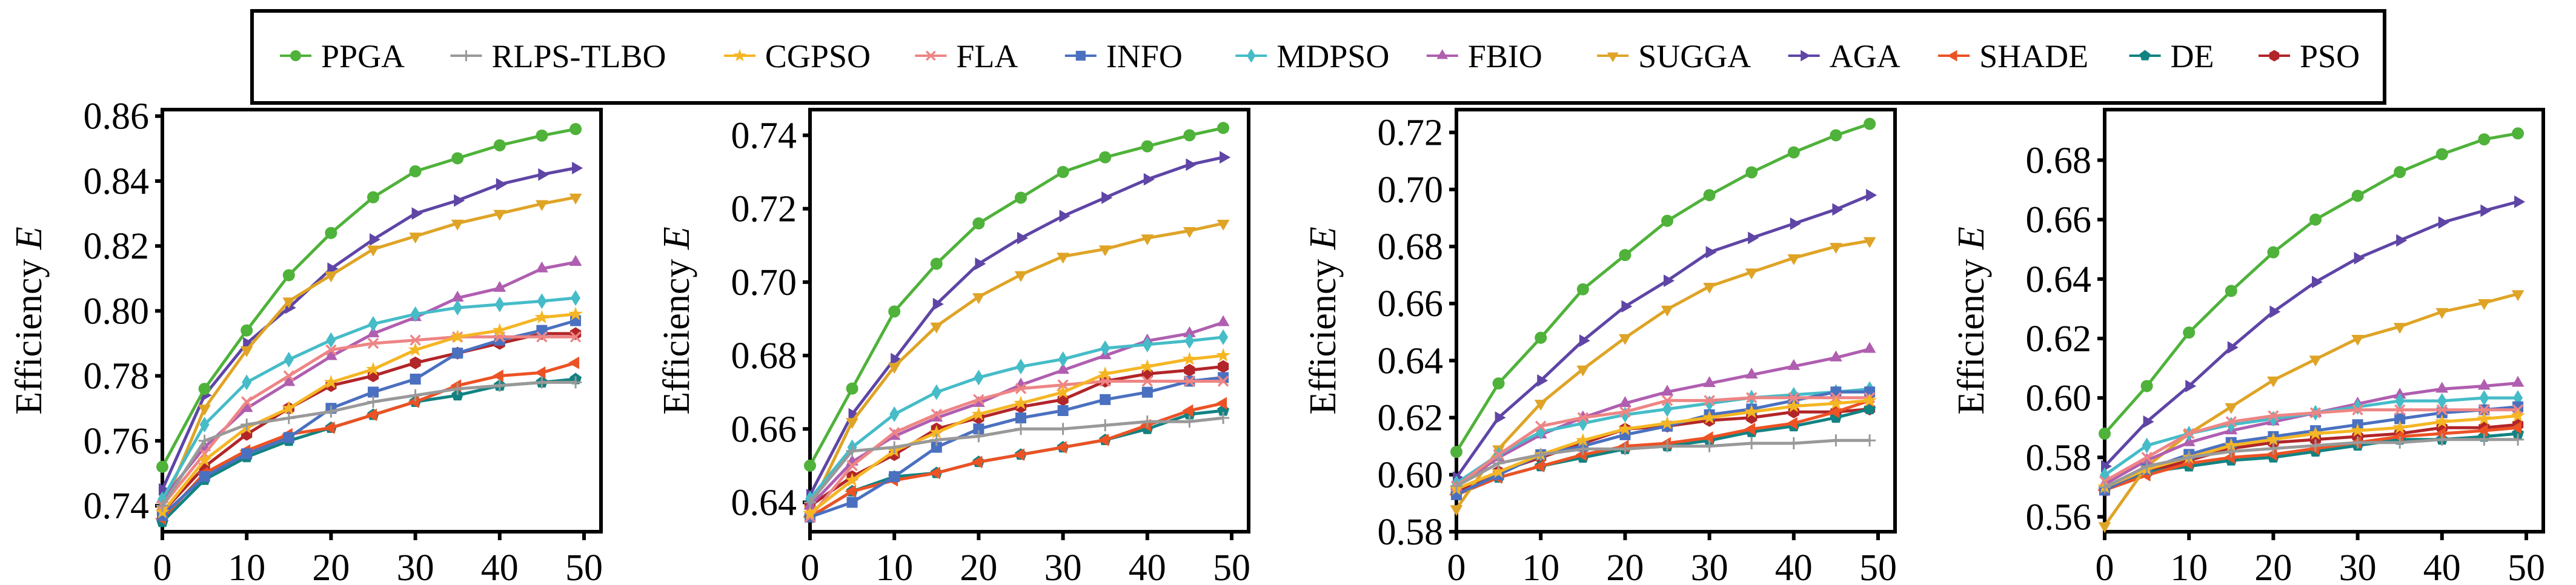 This screenshot has height=585, width=2576. What do you see at coordinates (1505, 56) in the screenshot?
I see `legend-label-fbio: FBIO` at bounding box center [1505, 56].